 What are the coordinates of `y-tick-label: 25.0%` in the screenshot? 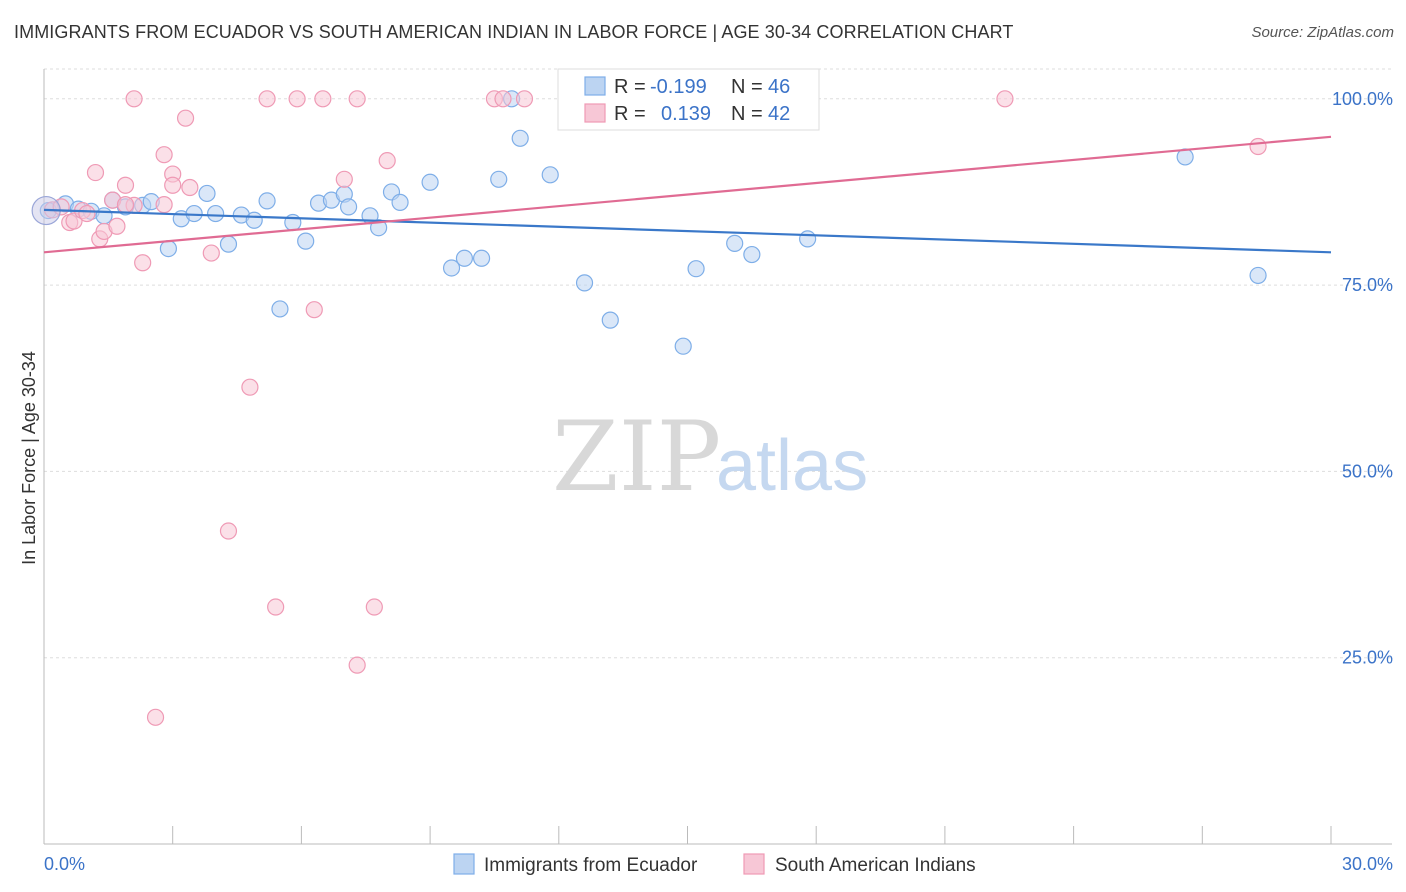 It's located at (1367, 658).